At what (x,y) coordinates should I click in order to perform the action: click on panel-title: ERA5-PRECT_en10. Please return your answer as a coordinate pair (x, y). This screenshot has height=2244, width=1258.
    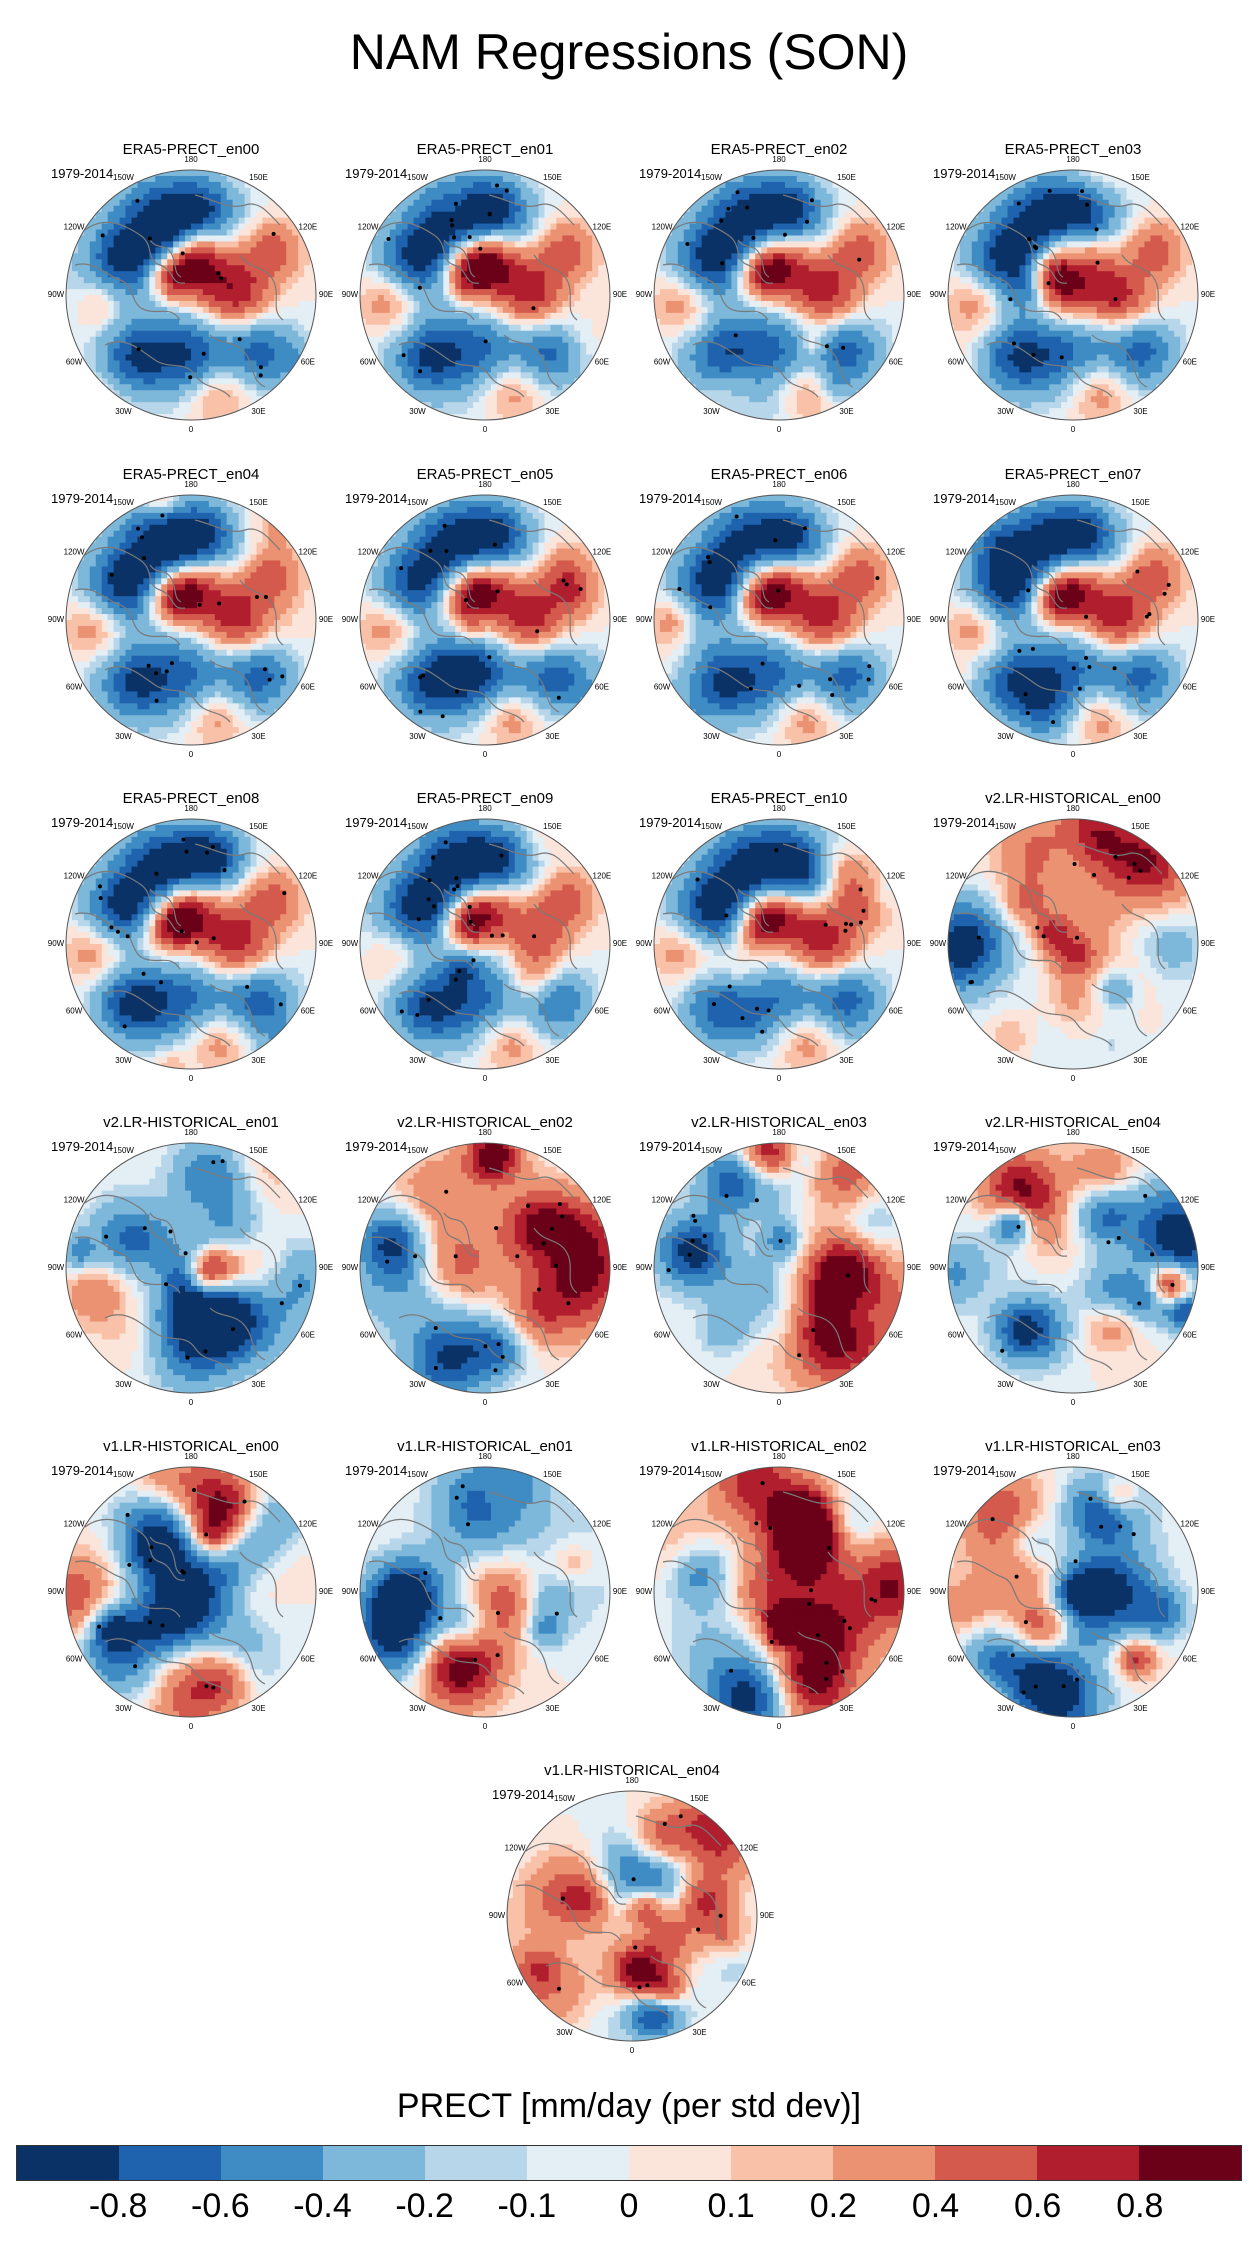
    Looking at the image, I should click on (779, 799).